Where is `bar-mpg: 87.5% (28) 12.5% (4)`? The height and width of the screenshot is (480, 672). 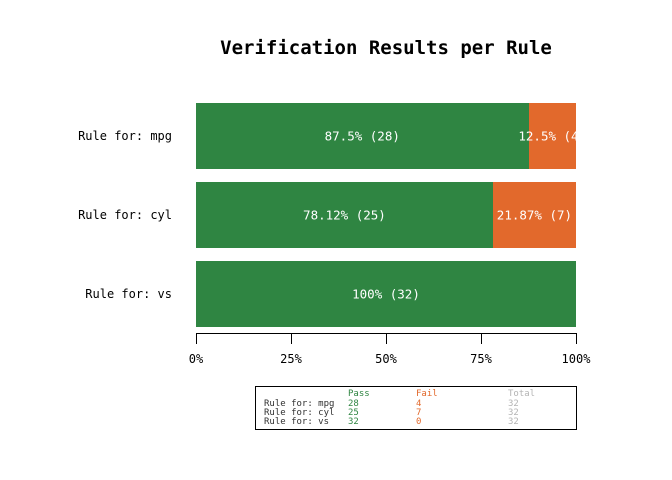
bar-mpg: 87.5% (28) 12.5% (4) is located at coordinates (386, 136).